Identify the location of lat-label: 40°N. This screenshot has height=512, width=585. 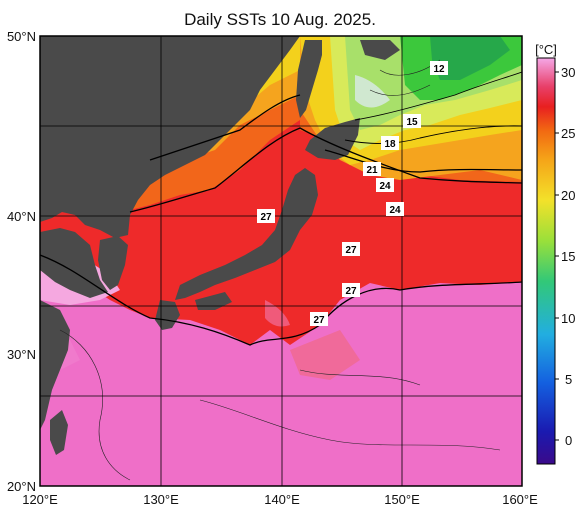
(21, 216).